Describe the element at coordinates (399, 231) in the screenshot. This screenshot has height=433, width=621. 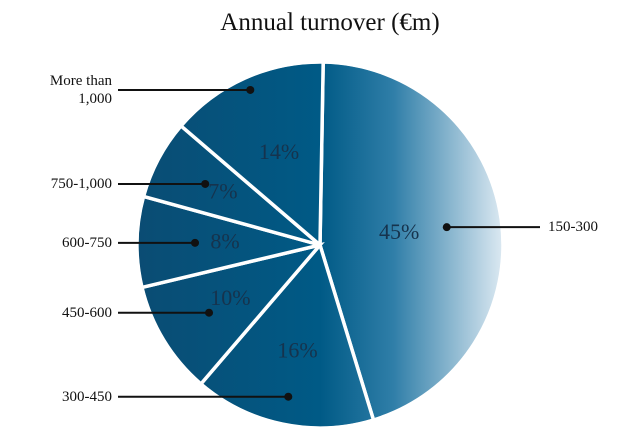
I see `value-label: 45%` at that location.